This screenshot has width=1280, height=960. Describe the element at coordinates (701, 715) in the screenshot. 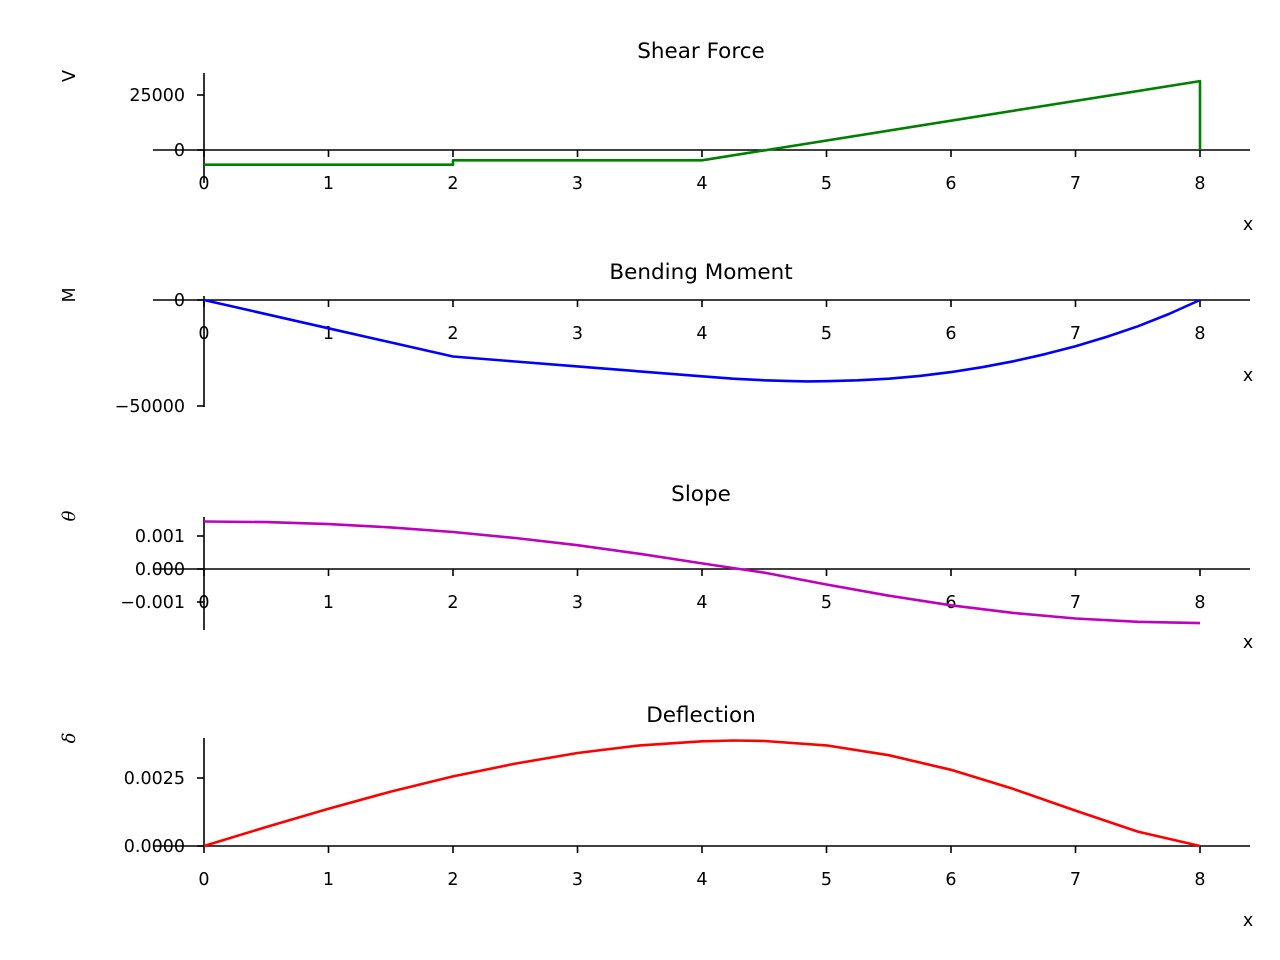

I see `chart-title: Deflection` at that location.